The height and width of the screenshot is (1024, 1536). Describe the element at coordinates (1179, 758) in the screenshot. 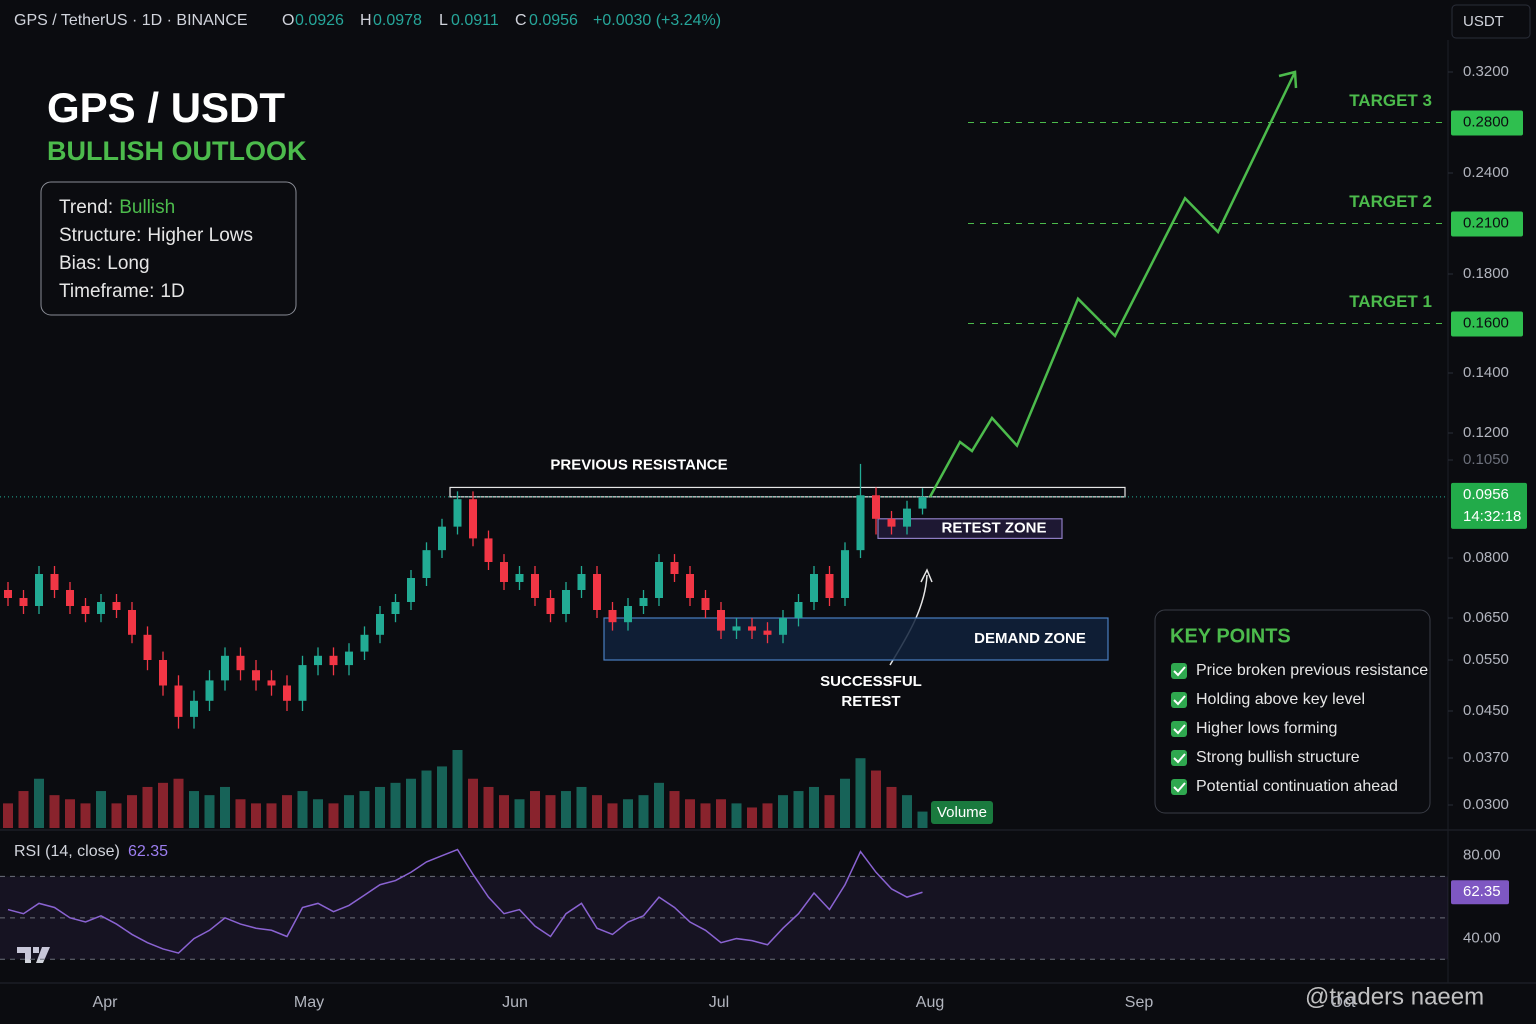

I see `check-icon` at that location.